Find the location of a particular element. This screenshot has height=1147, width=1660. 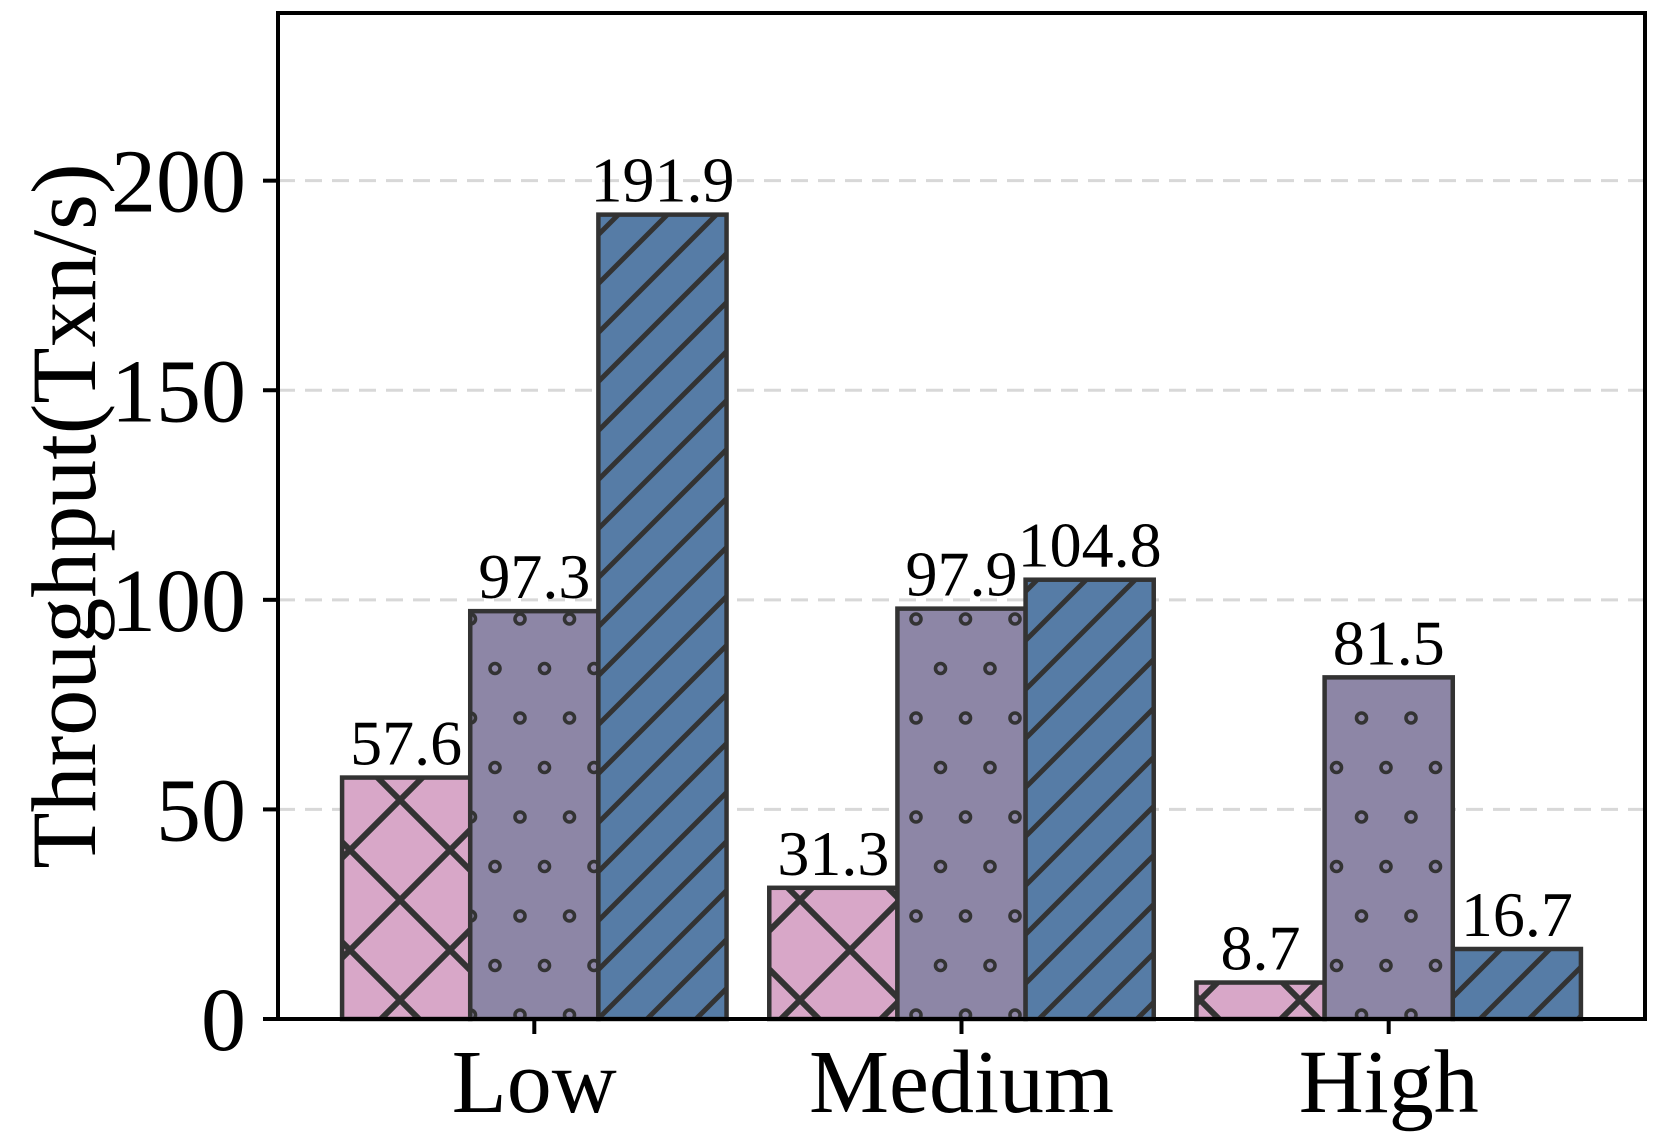

bar-high-pink-crosshatch-bars is located at coordinates (1260, 1001).